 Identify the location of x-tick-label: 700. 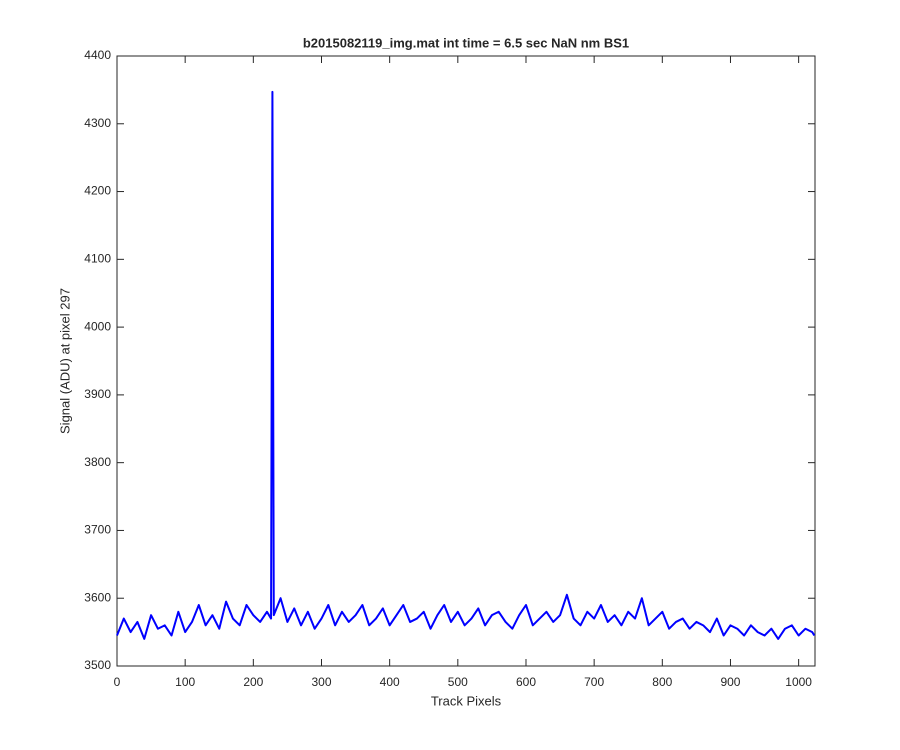
(594, 682).